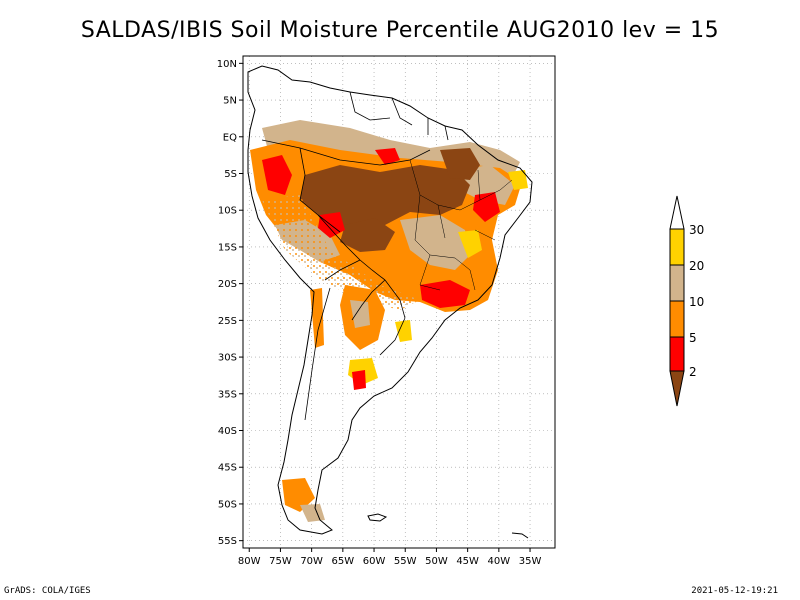  I want to click on latitude-label: 55S, so click(227, 541).